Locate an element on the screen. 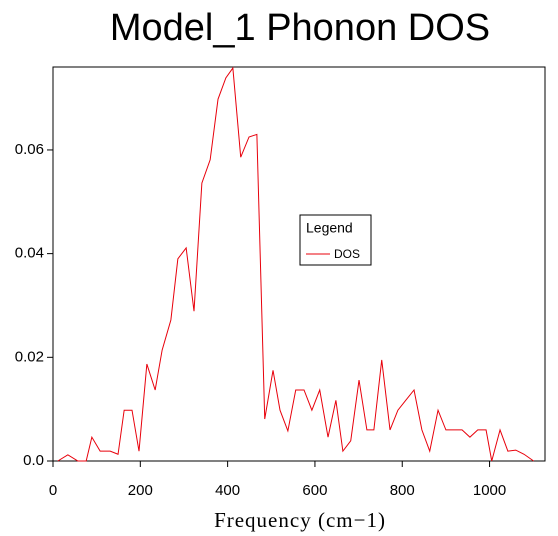 The image size is (558, 536). x-tick-label: 400 is located at coordinates (227, 490).